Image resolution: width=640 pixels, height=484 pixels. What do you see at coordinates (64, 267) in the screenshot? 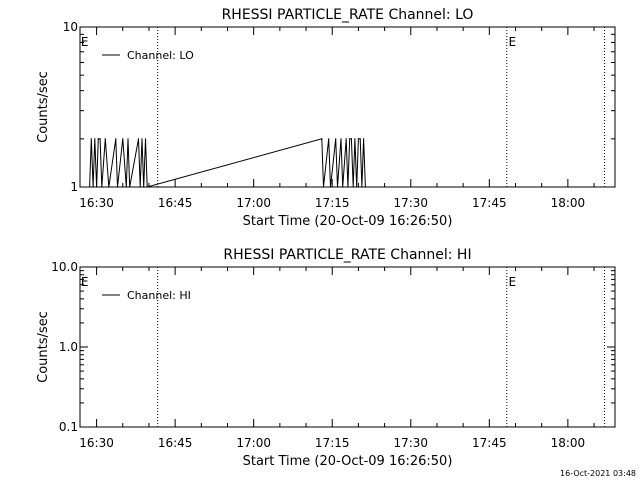
I see `y-tick-label: 10.0` at bounding box center [64, 267].